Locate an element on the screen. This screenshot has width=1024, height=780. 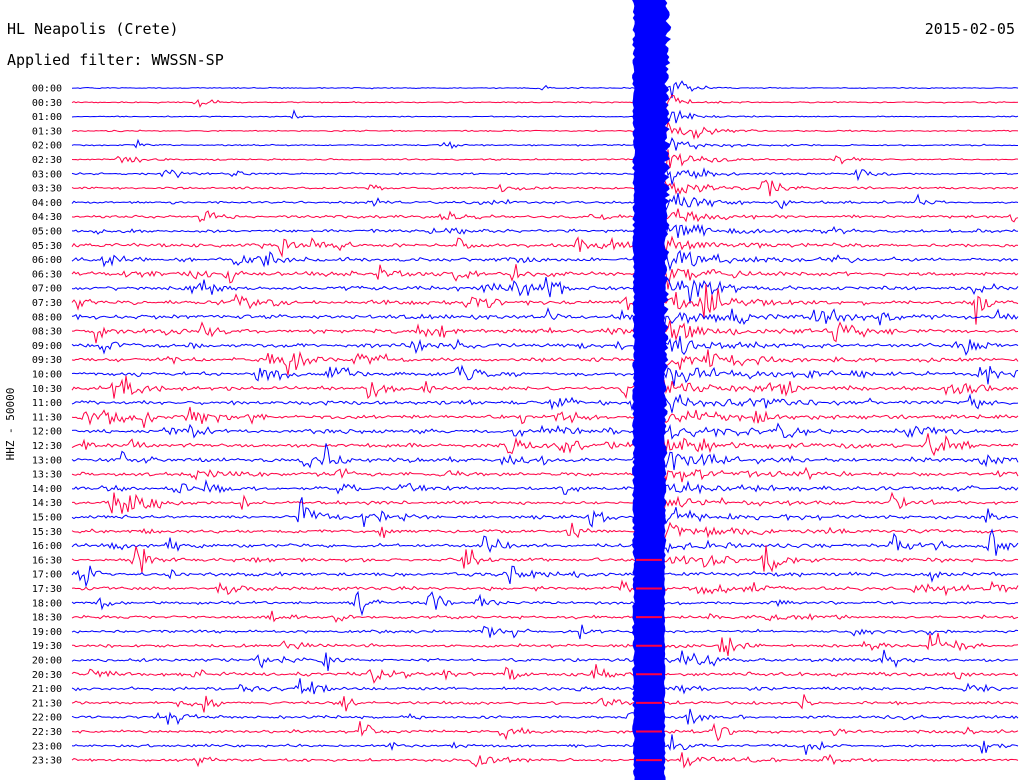
trace-1930 is located at coordinates (545, 646).